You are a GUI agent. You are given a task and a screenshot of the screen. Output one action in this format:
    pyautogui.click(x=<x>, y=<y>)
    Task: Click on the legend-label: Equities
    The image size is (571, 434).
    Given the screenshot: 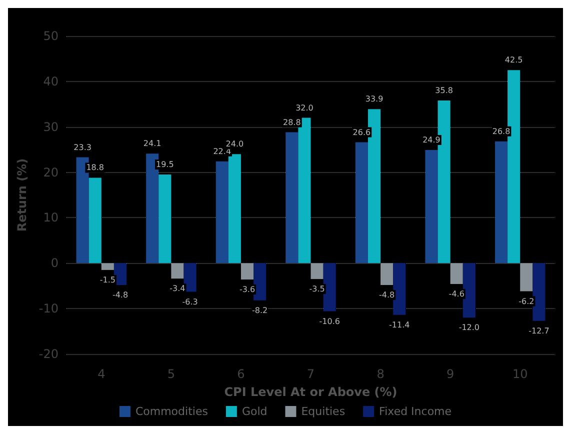 What is the action you would take?
    pyautogui.click(x=323, y=411)
    